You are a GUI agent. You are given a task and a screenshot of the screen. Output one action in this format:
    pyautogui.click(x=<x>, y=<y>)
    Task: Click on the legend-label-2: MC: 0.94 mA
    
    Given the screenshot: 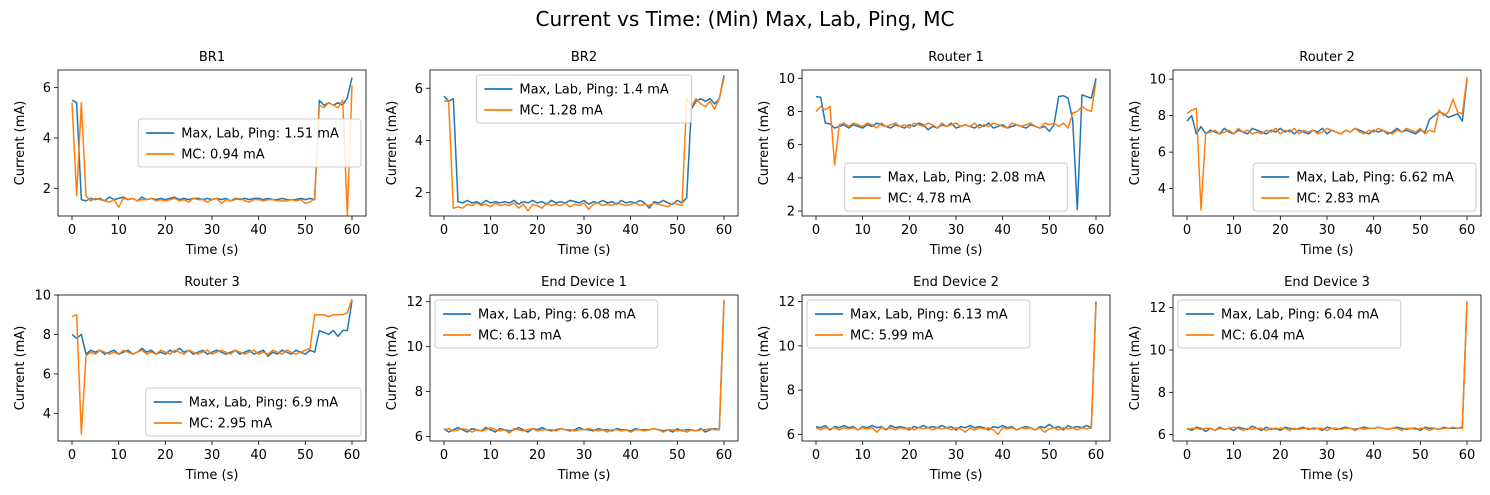 What is the action you would take?
    pyautogui.click(x=223, y=155)
    